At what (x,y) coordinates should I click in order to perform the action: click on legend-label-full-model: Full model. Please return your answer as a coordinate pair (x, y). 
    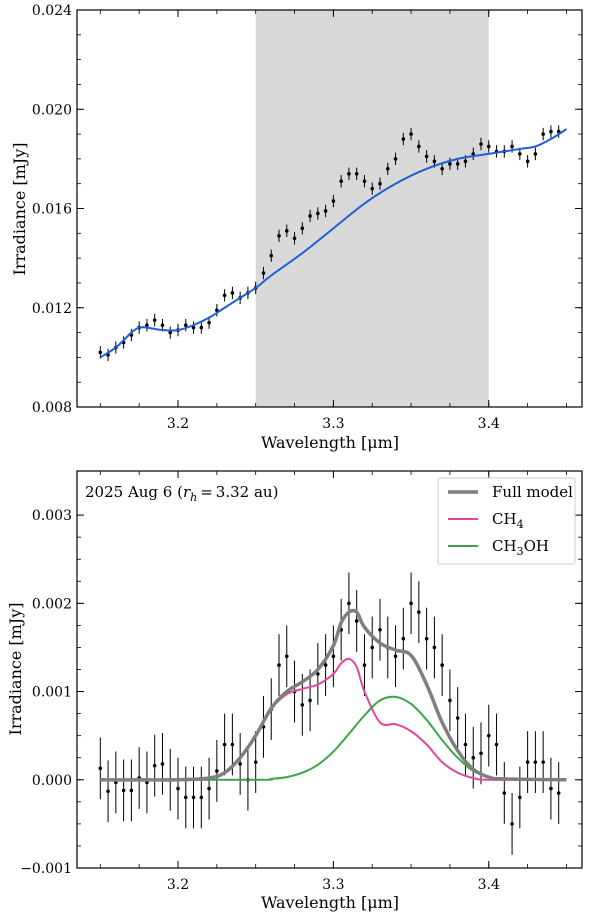
    Looking at the image, I should click on (532, 492).